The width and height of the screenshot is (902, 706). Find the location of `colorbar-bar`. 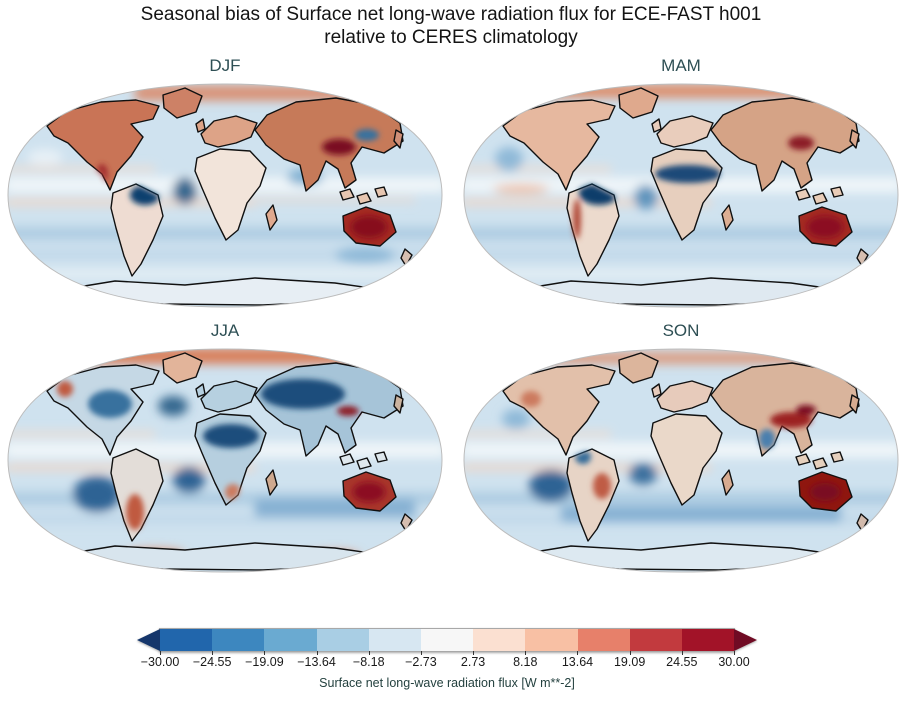

colorbar-bar is located at coordinates (447, 640).